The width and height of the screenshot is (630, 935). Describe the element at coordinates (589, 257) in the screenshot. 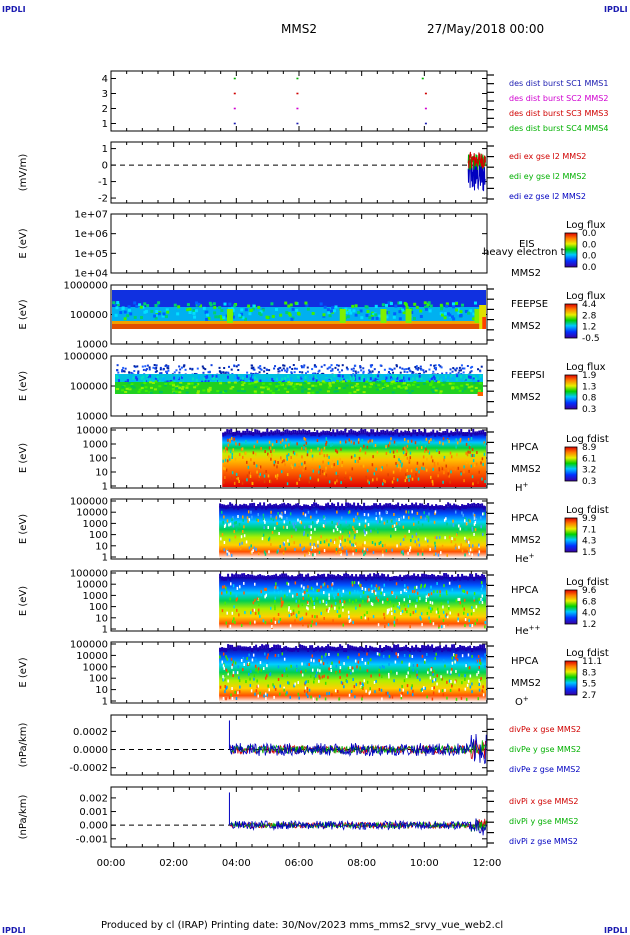

I see `eis-panel-cbar-tick: 0.0` at that location.